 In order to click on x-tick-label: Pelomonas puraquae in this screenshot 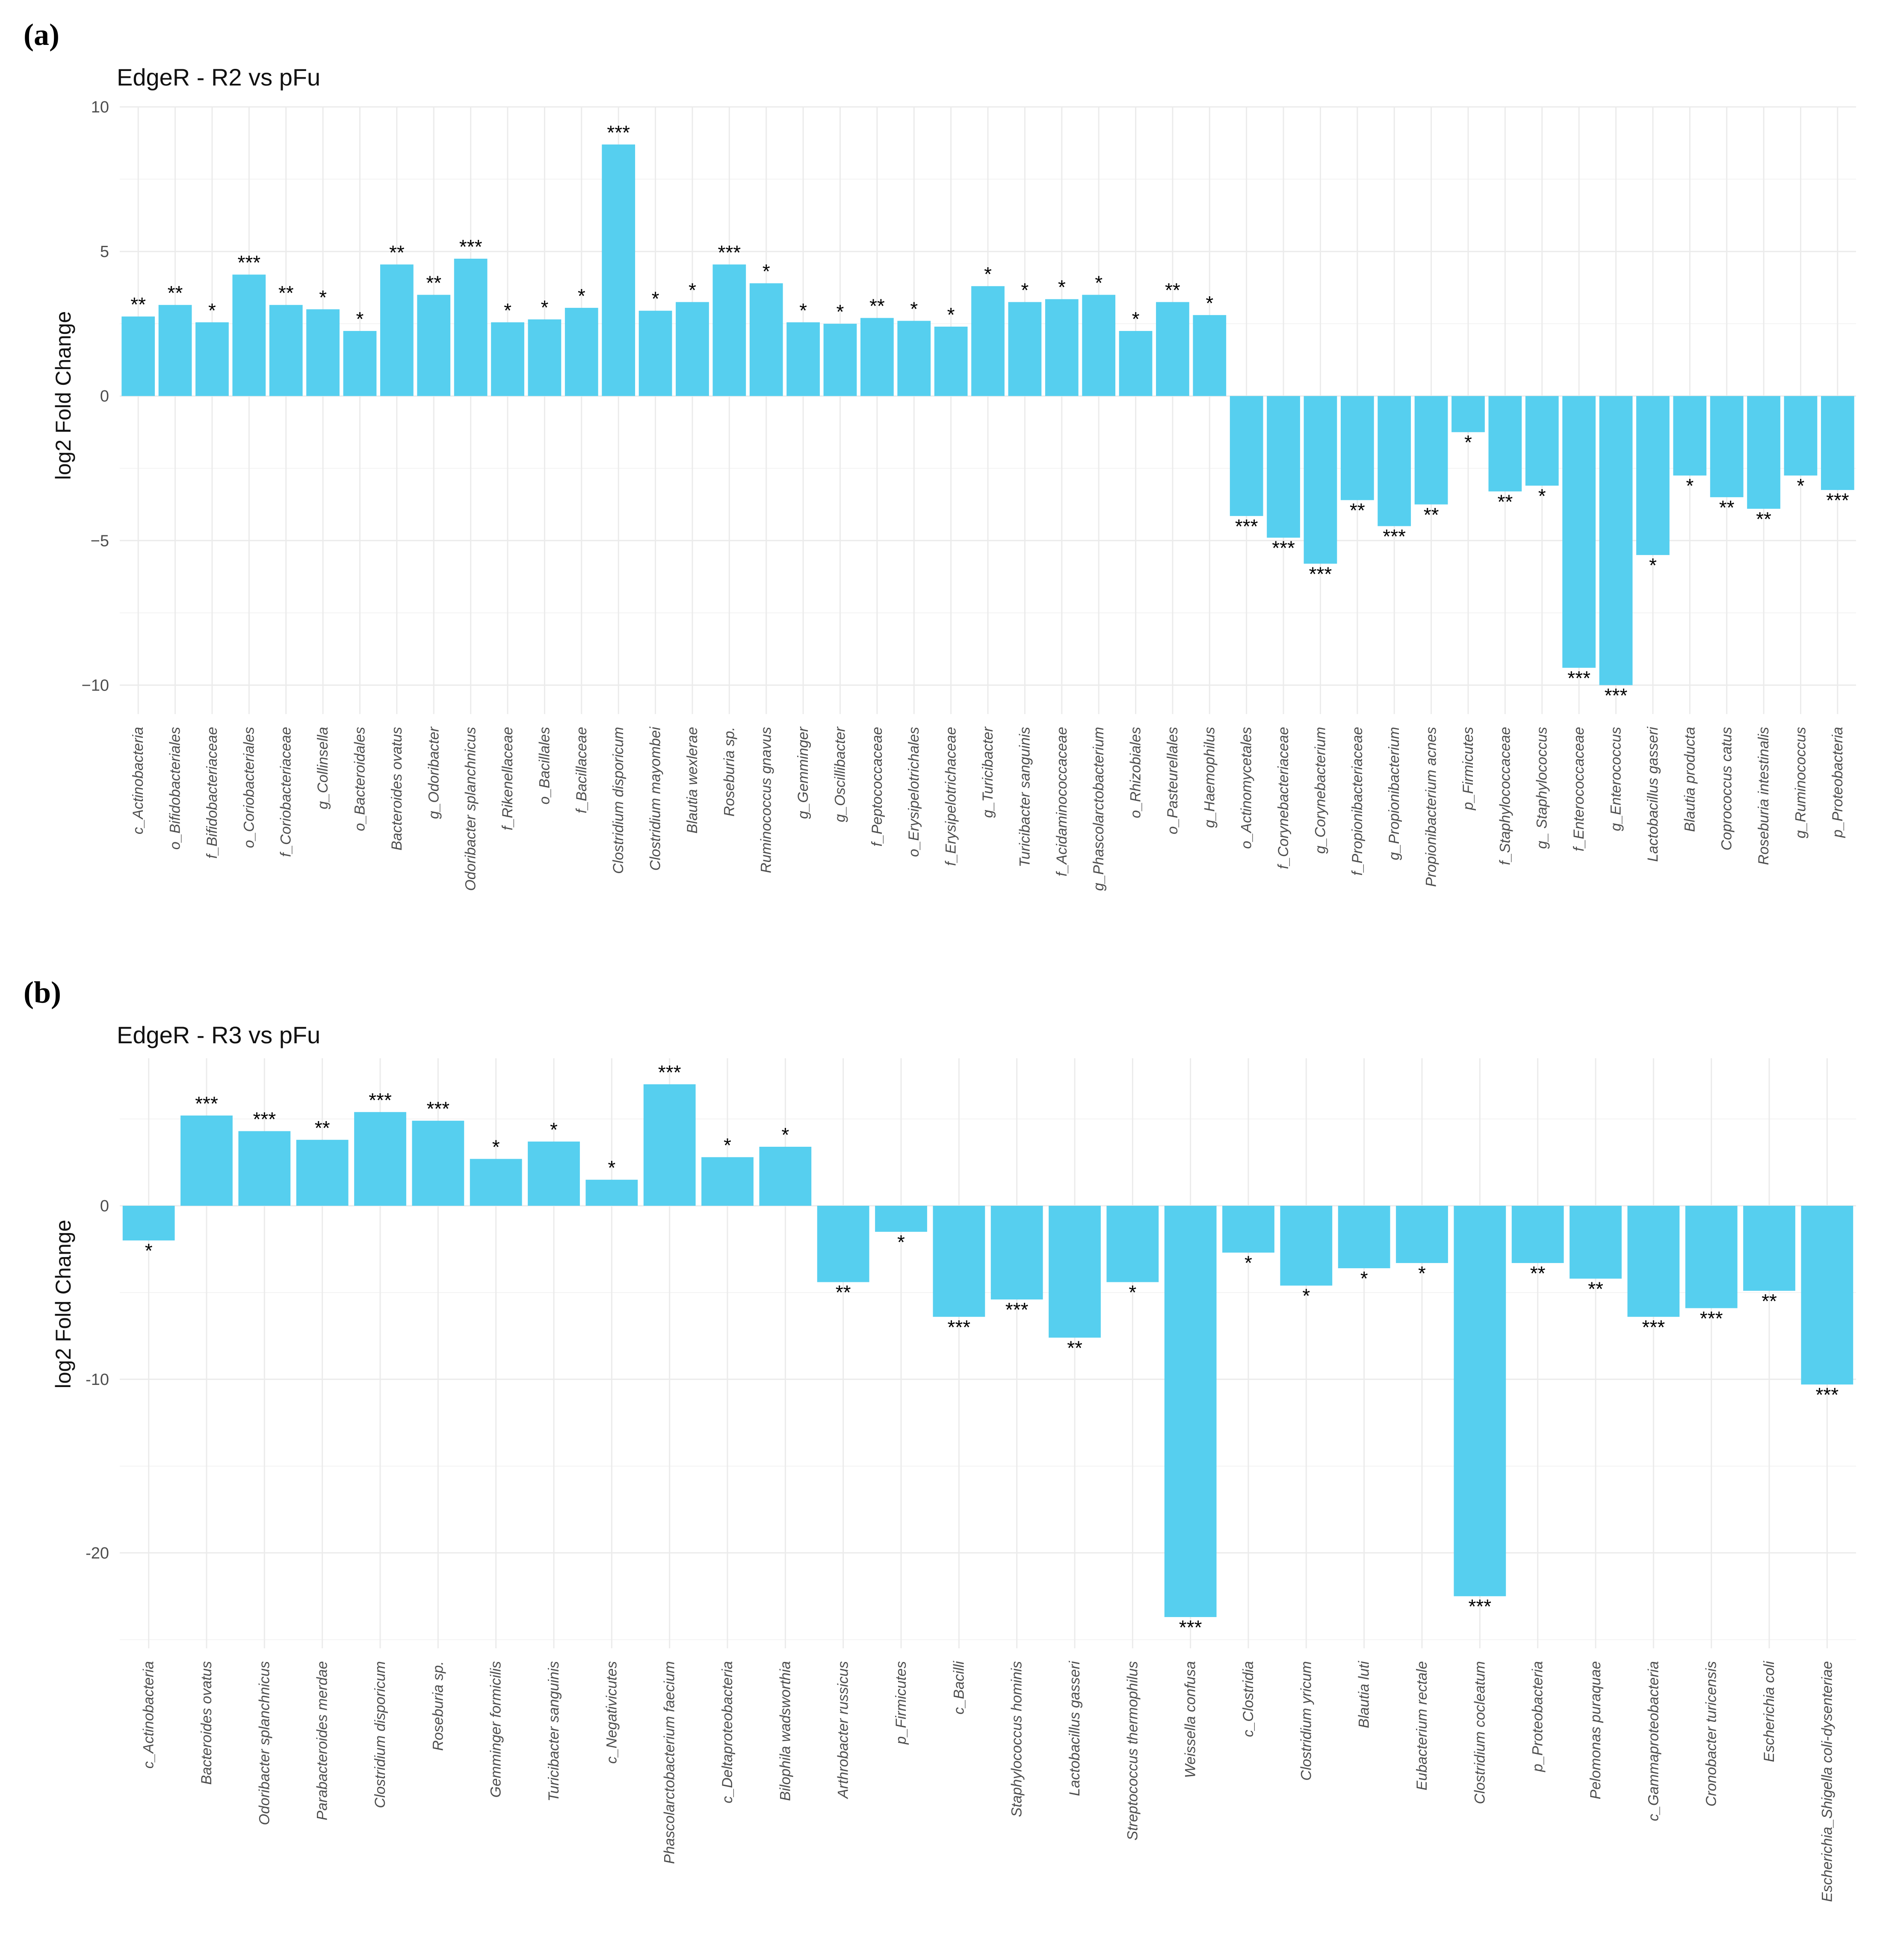, I will do `click(1595, 1730)`.